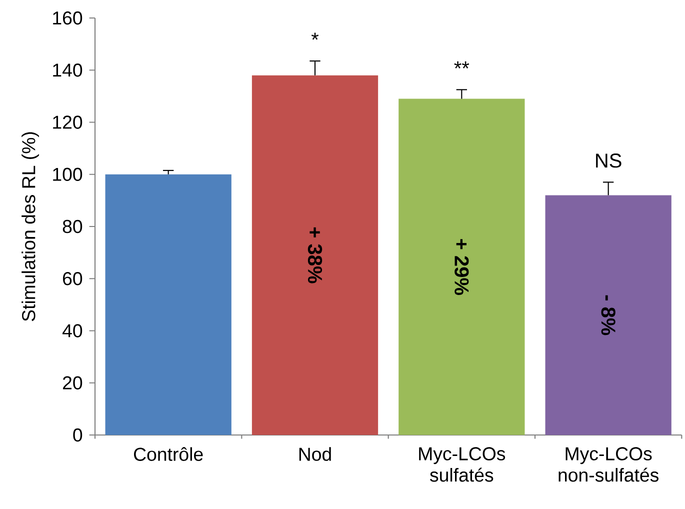 The width and height of the screenshot is (685, 509). I want to click on y-tick-label: 40, so click(72, 331).